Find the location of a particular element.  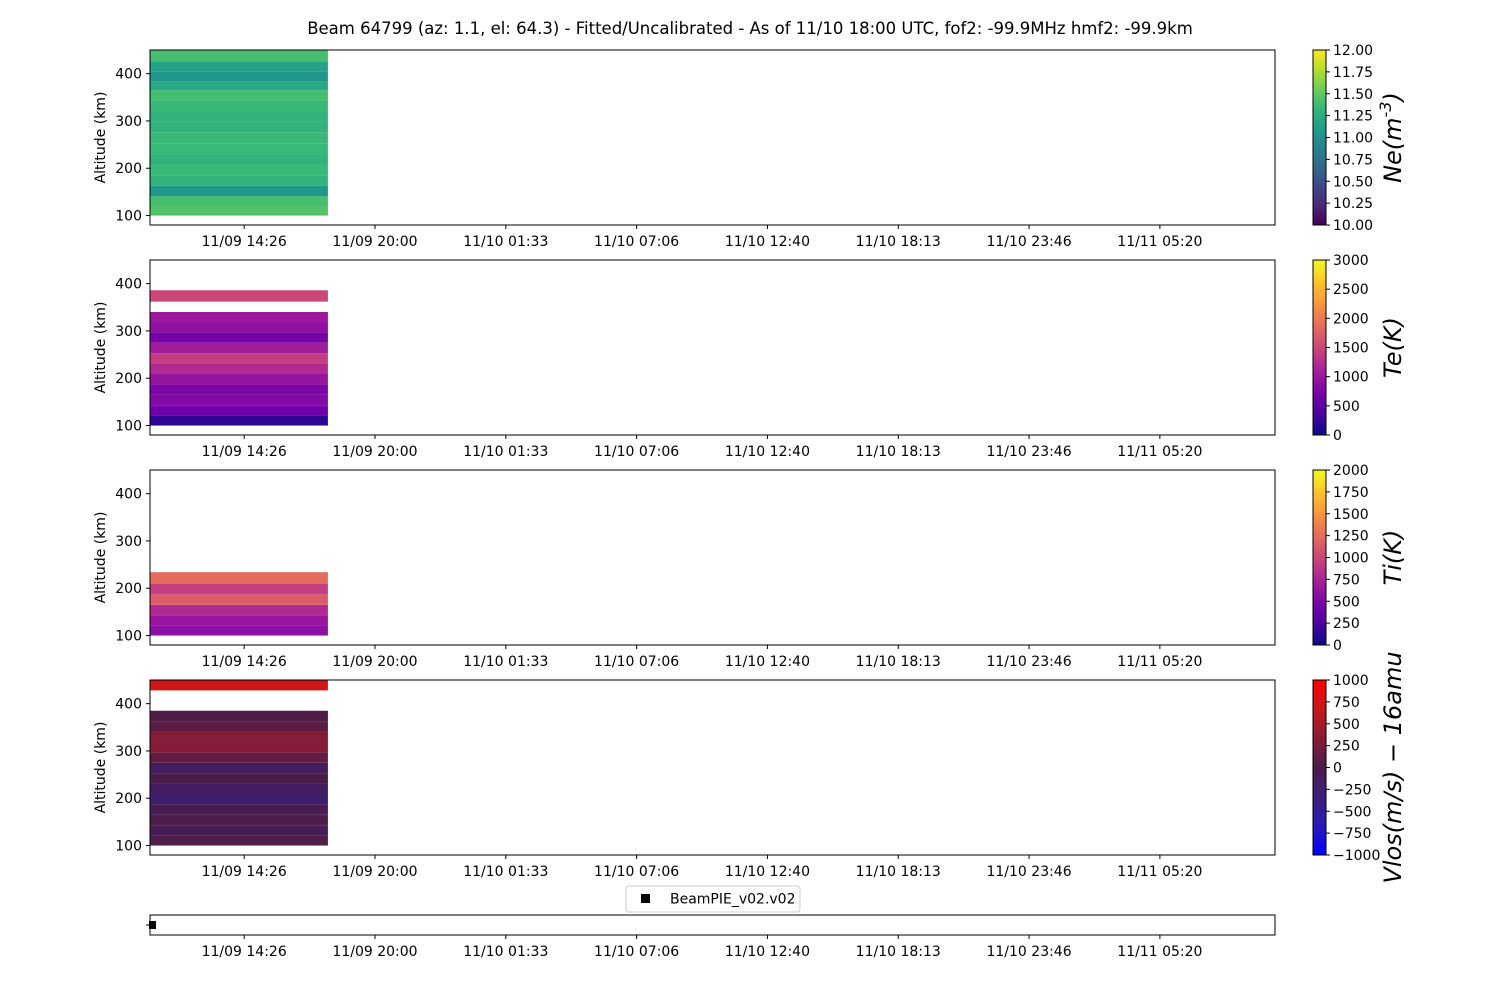

ne-heatmap-cells is located at coordinates (239, 133).